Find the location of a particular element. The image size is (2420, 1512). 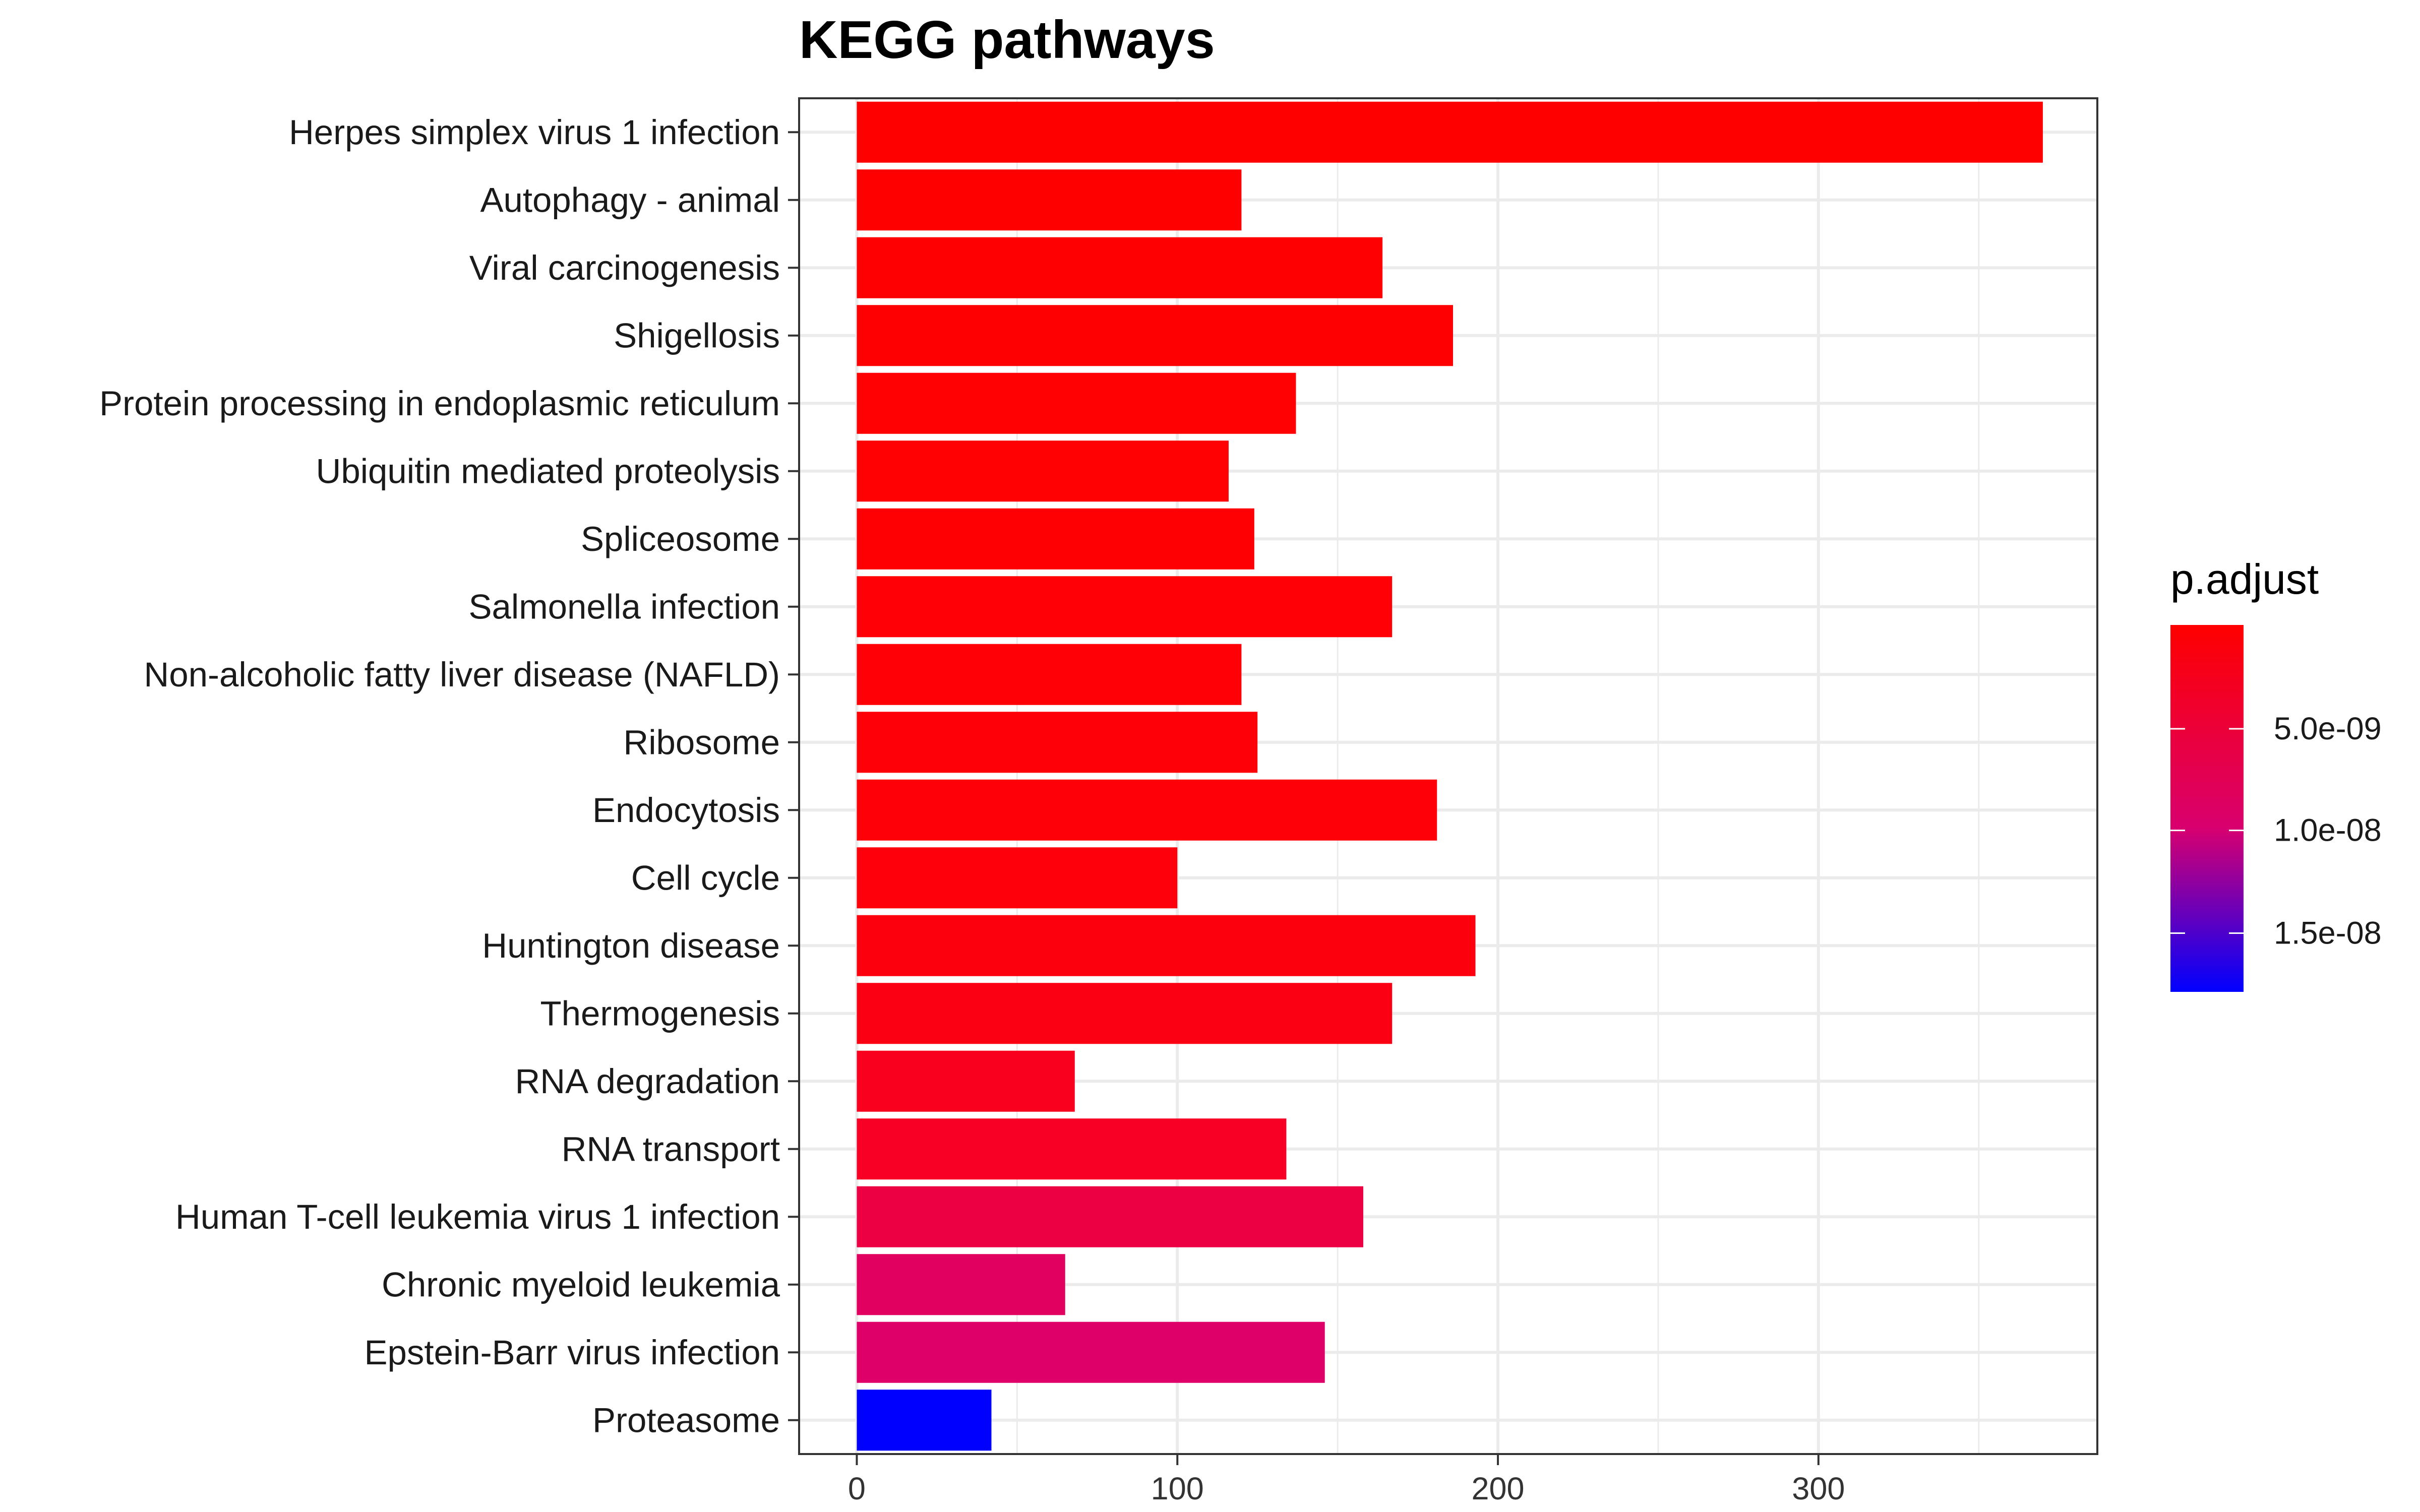

bar-protein-processing-in-endoplasmic-reticulum is located at coordinates (1076, 403).